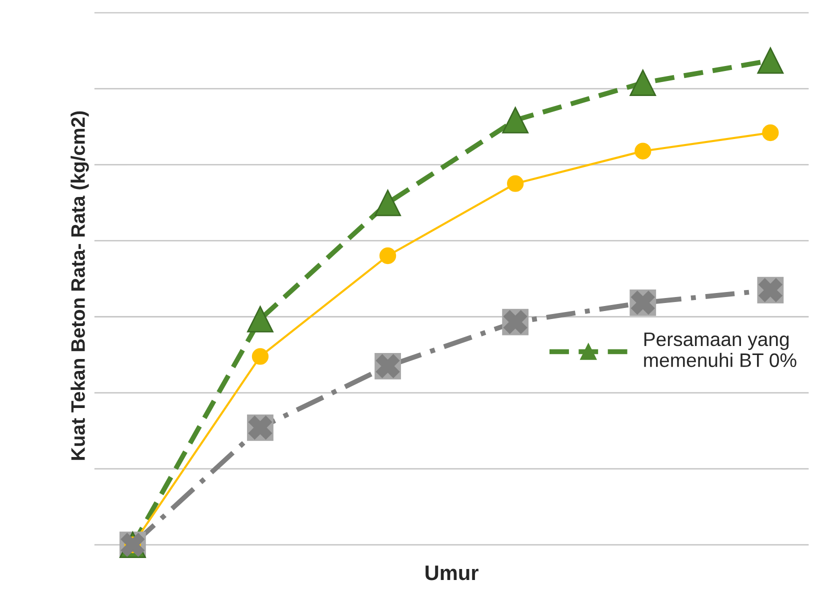  What do you see at coordinates (79, 285) in the screenshot?
I see `y-axis-title: Kuat Tekan Beton Rata- Rata (kg/cm2)` at bounding box center [79, 285].